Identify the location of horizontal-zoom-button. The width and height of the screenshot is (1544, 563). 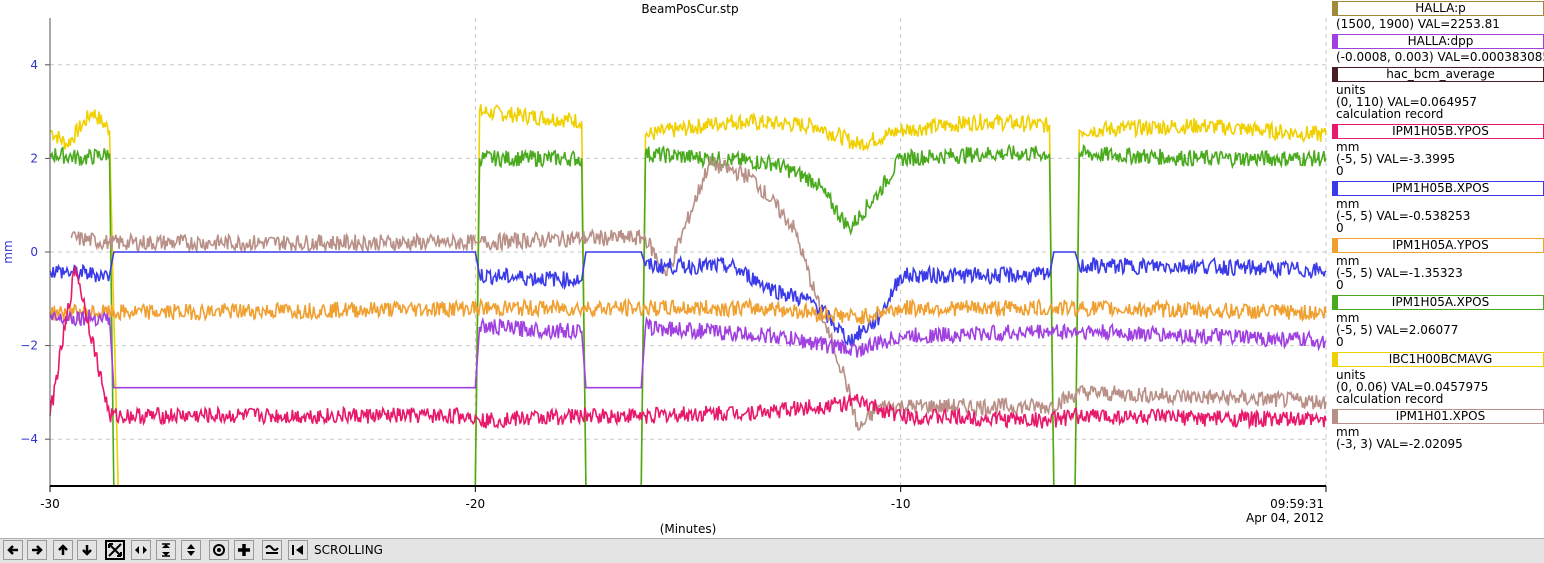
(141, 550).